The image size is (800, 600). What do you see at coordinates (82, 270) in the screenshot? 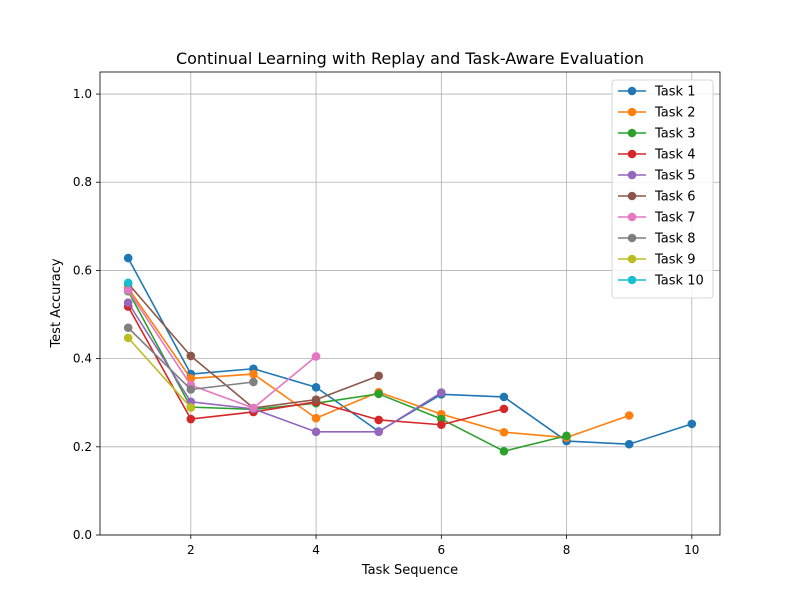
I see `y-tick-label: 0.6` at bounding box center [82, 270].